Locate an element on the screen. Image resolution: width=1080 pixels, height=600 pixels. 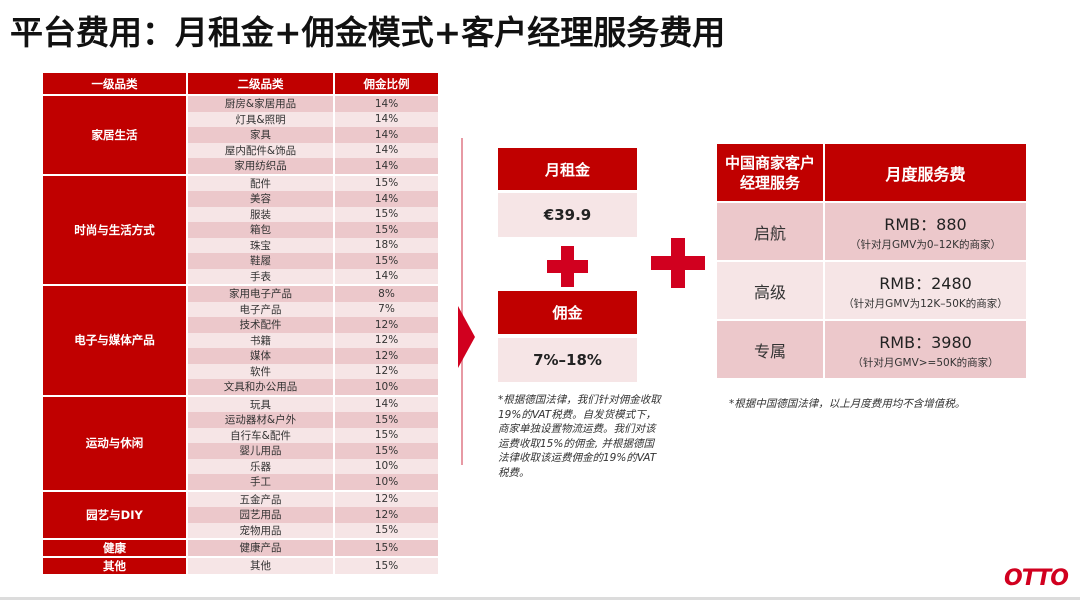
table-row: 技术配件 12% is located at coordinates (313, 325).